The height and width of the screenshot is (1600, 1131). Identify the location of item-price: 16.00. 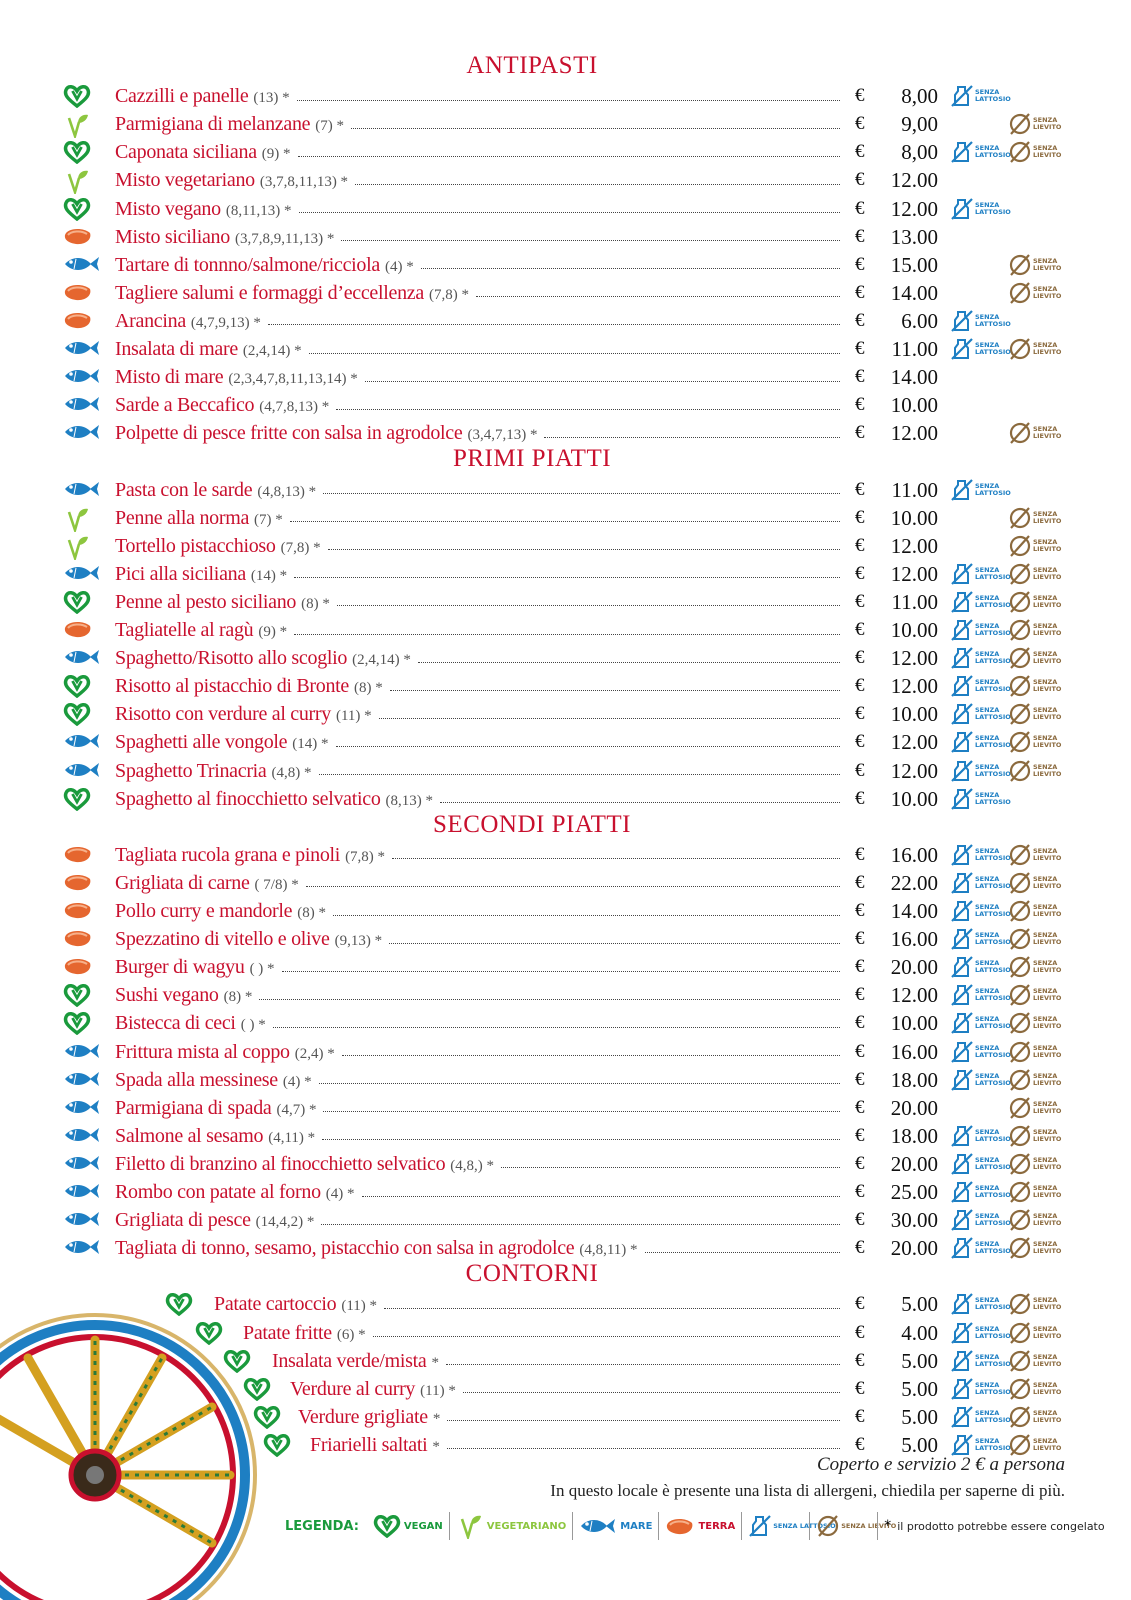
(914, 939).